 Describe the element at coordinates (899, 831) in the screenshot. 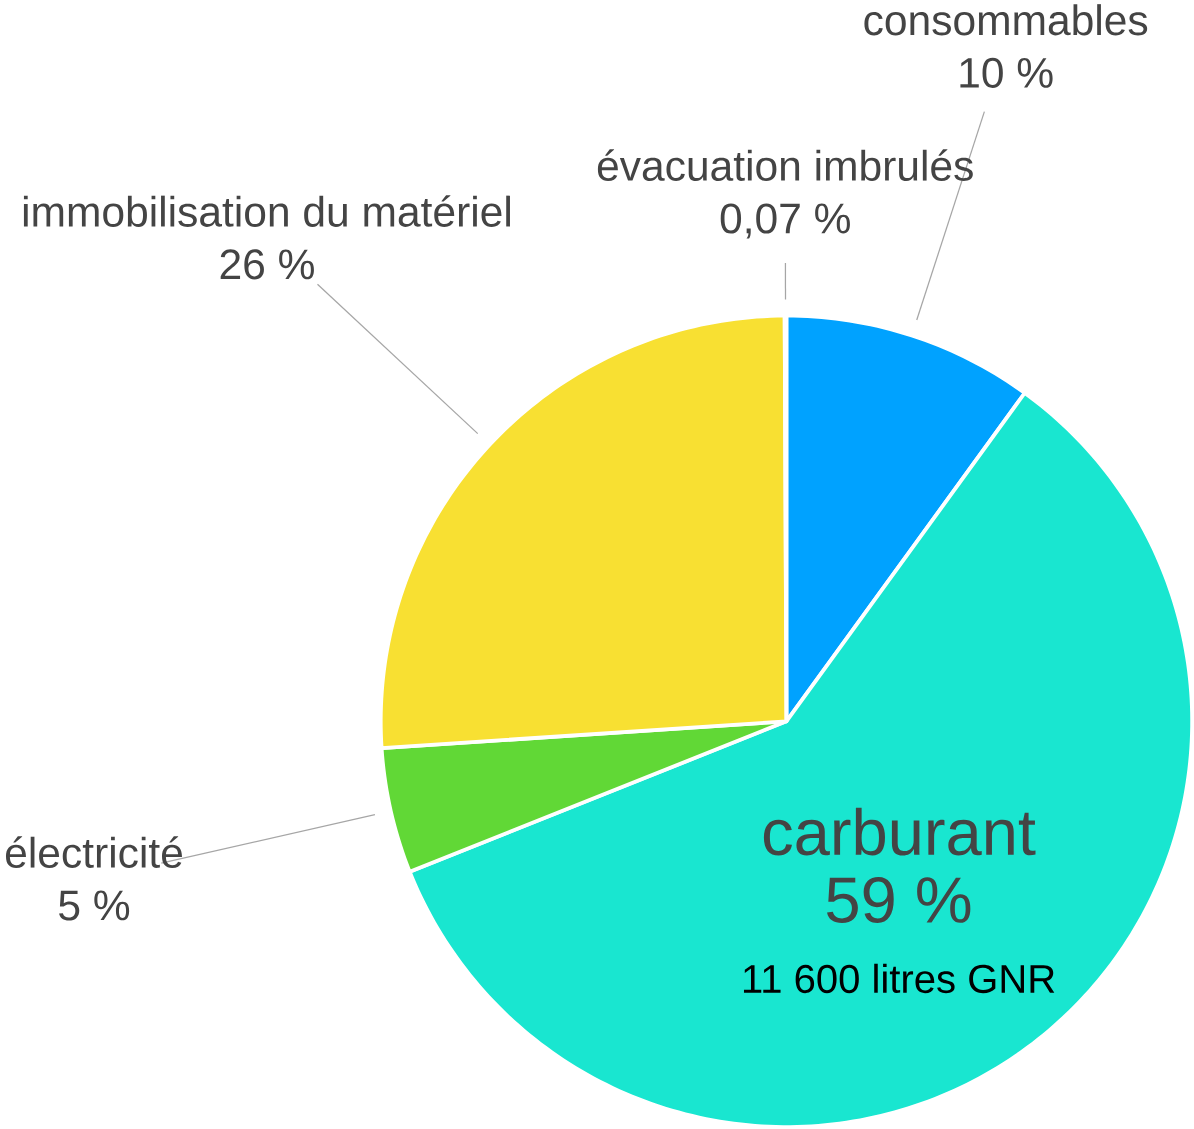

I see `slice-label: carburant` at that location.